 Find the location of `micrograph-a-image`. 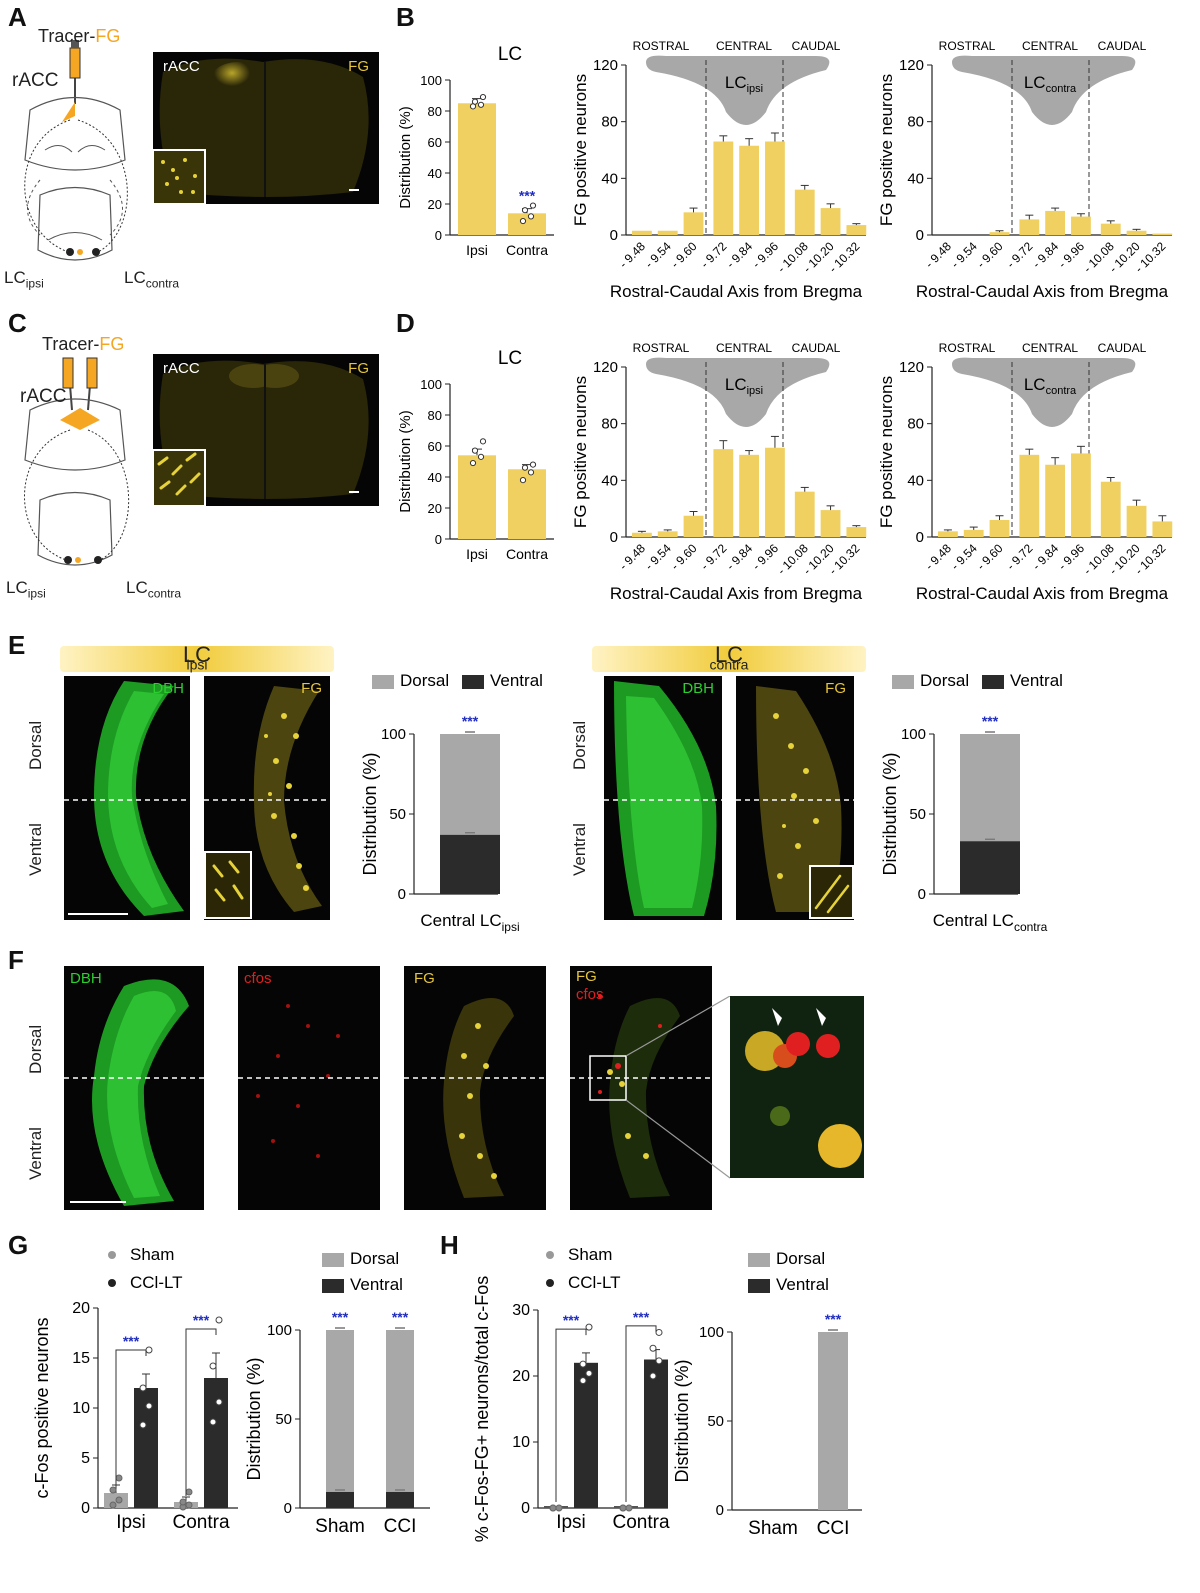

micrograph-a-image is located at coordinates (261, 131).